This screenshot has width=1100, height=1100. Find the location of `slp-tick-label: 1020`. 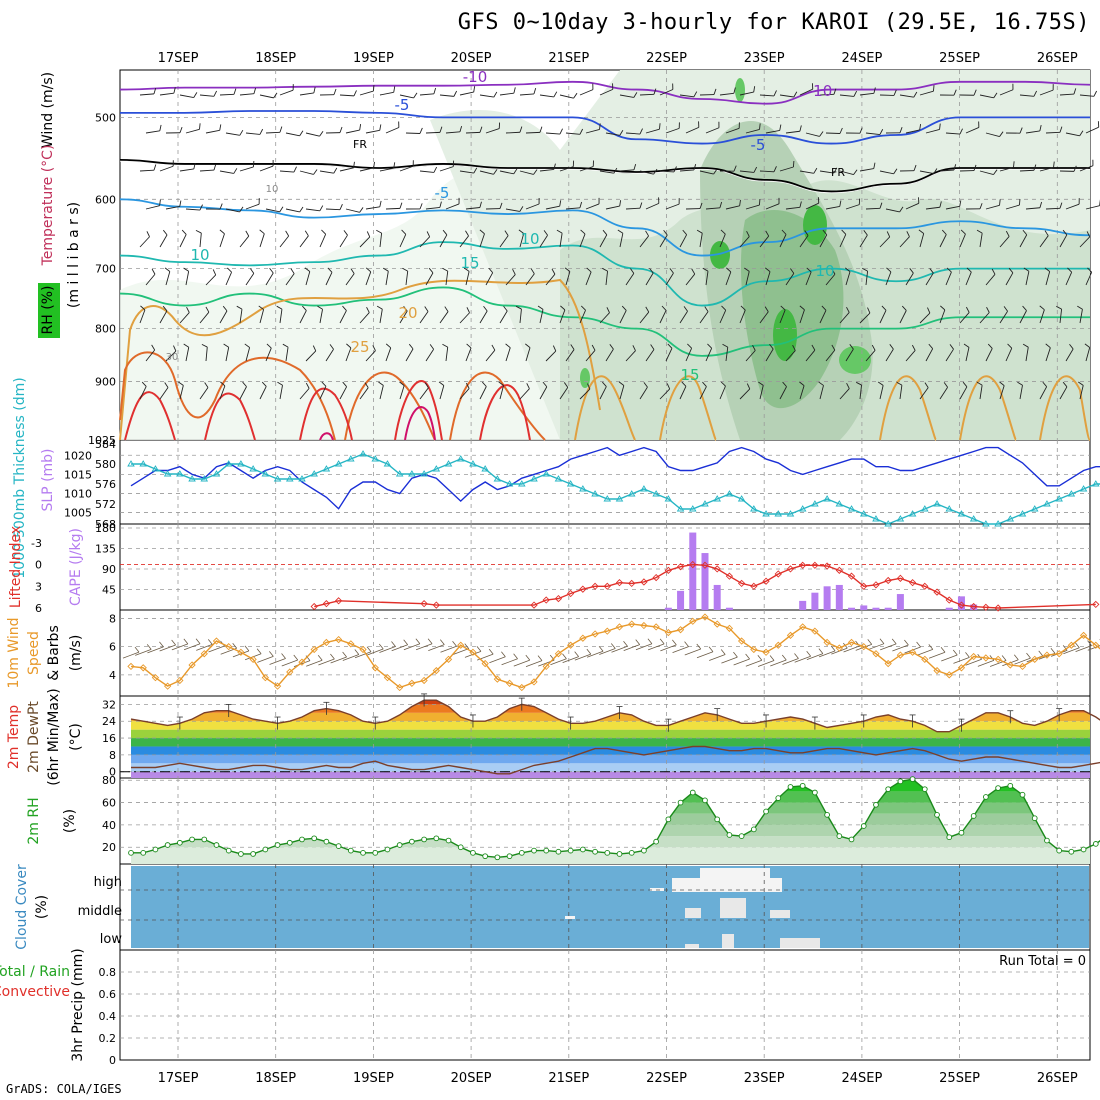

slp-tick-label: 1020 is located at coordinates (78, 455).